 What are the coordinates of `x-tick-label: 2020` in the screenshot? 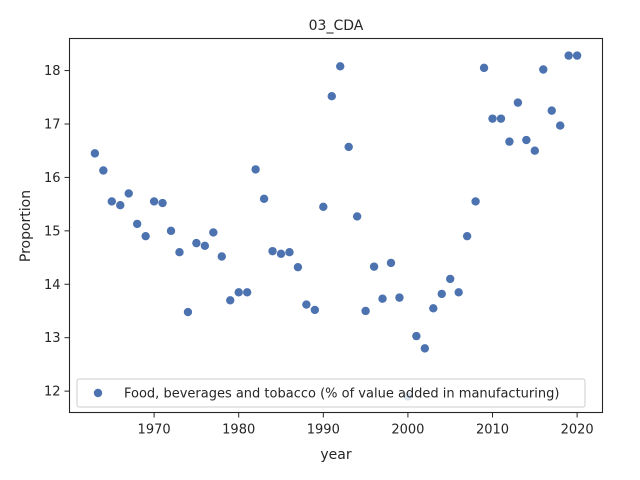 It's located at (577, 430).